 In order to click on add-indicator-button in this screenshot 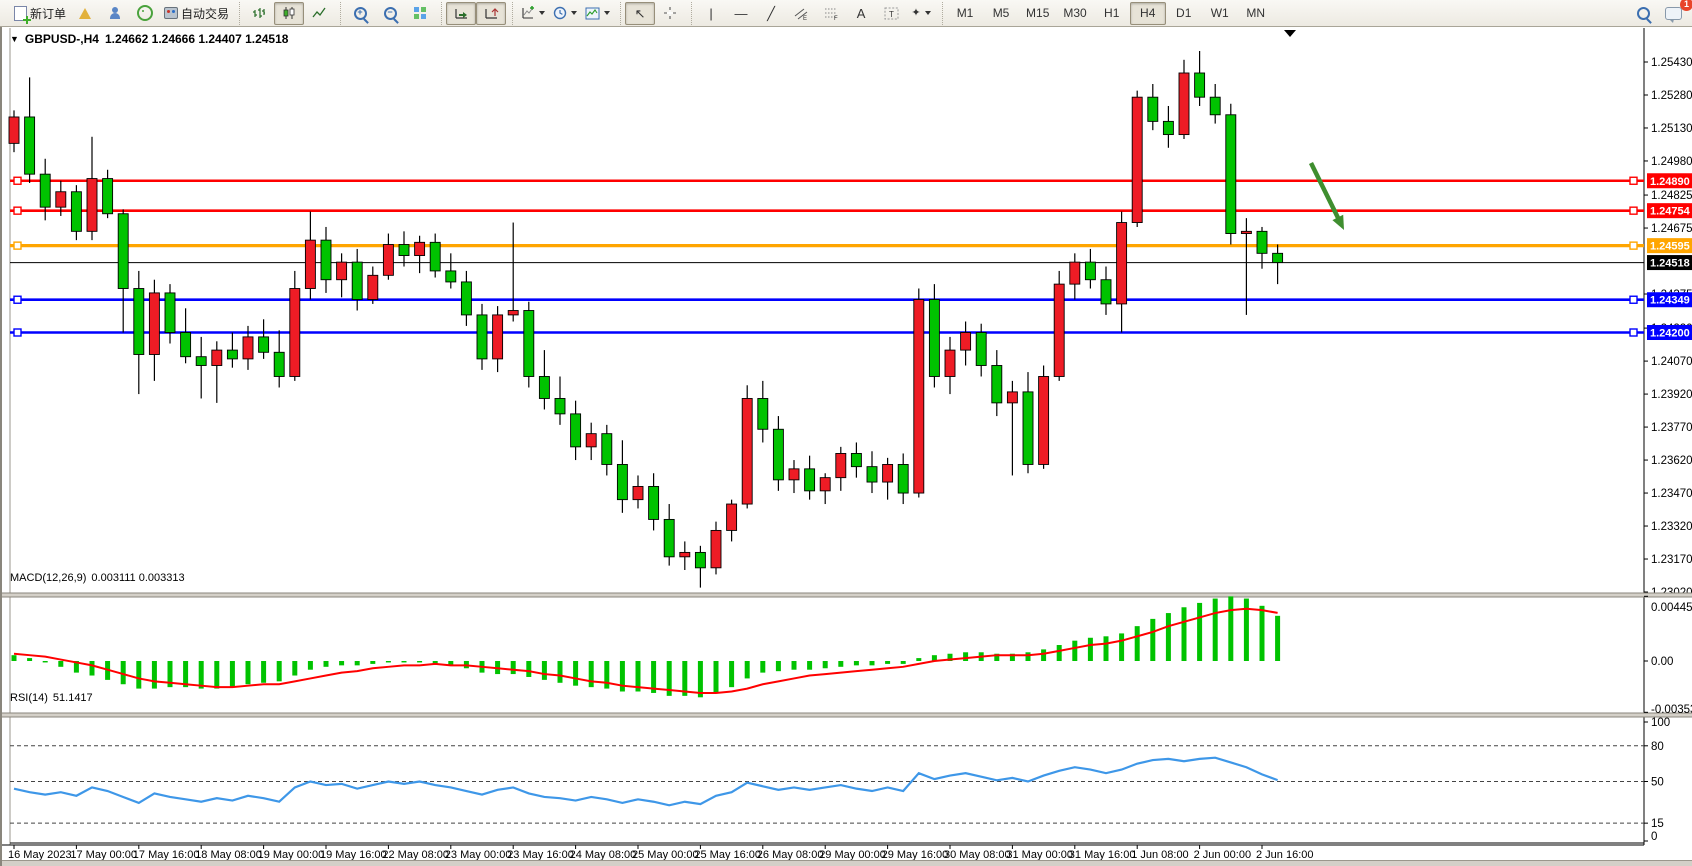, I will do `click(533, 13)`.